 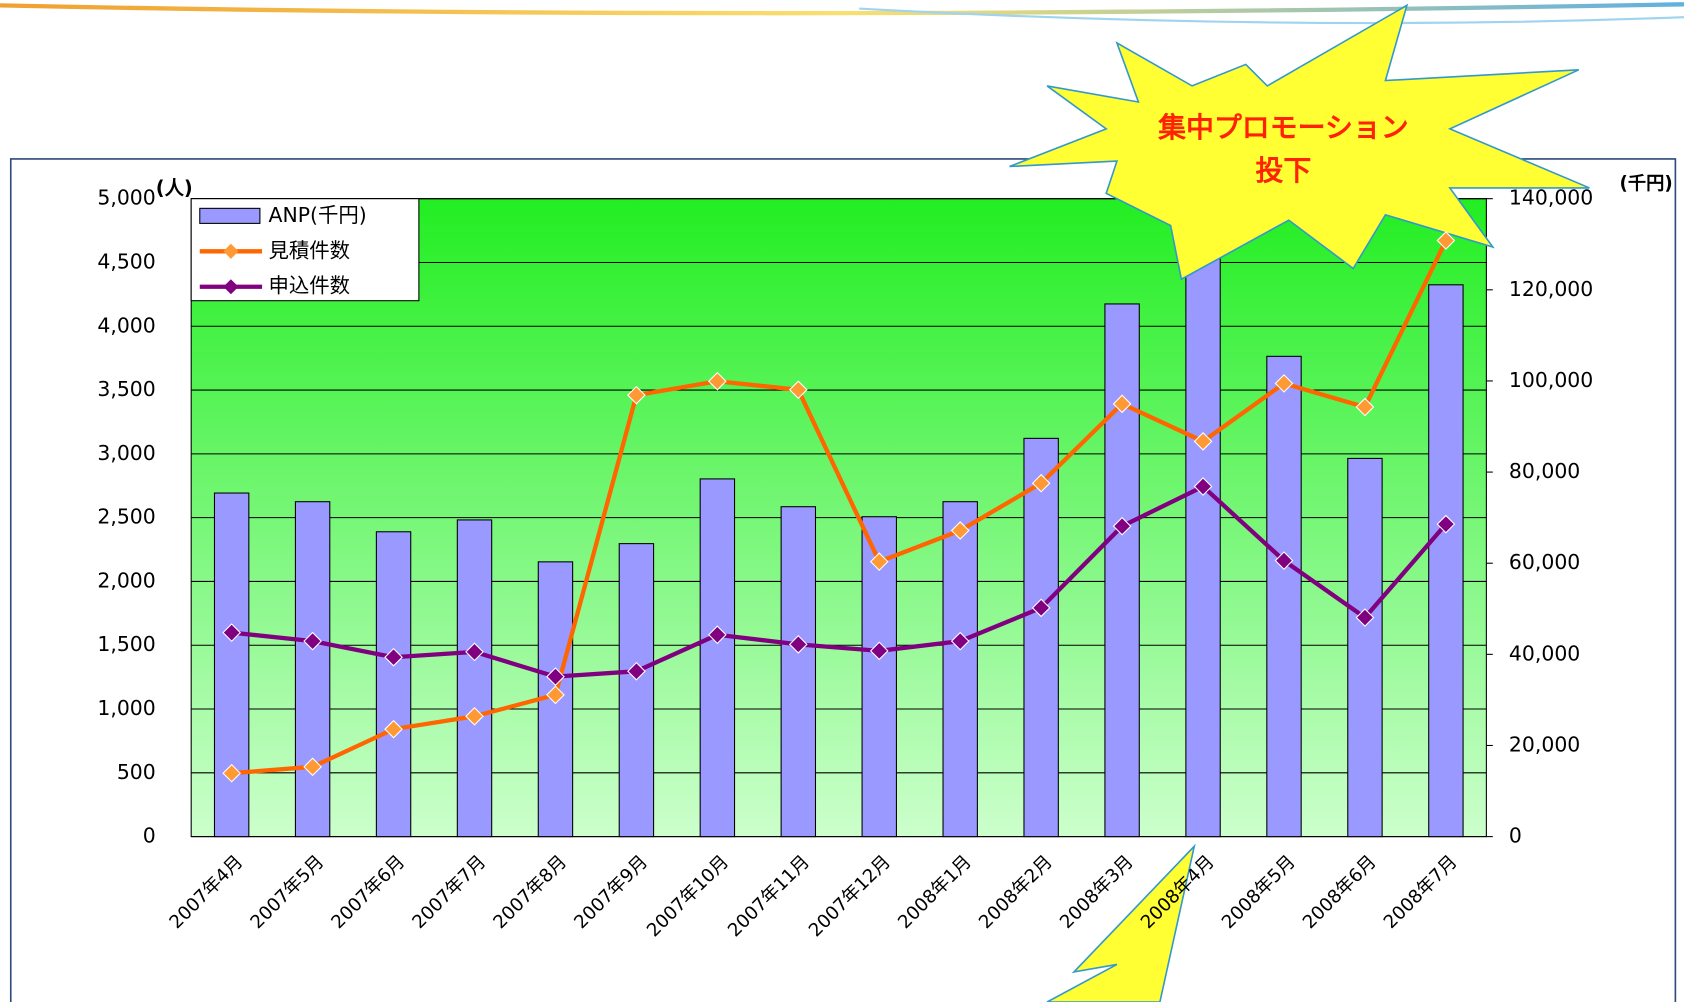 What do you see at coordinates (1544, 562) in the screenshot?
I see `y2-tick-label: 60,000` at bounding box center [1544, 562].